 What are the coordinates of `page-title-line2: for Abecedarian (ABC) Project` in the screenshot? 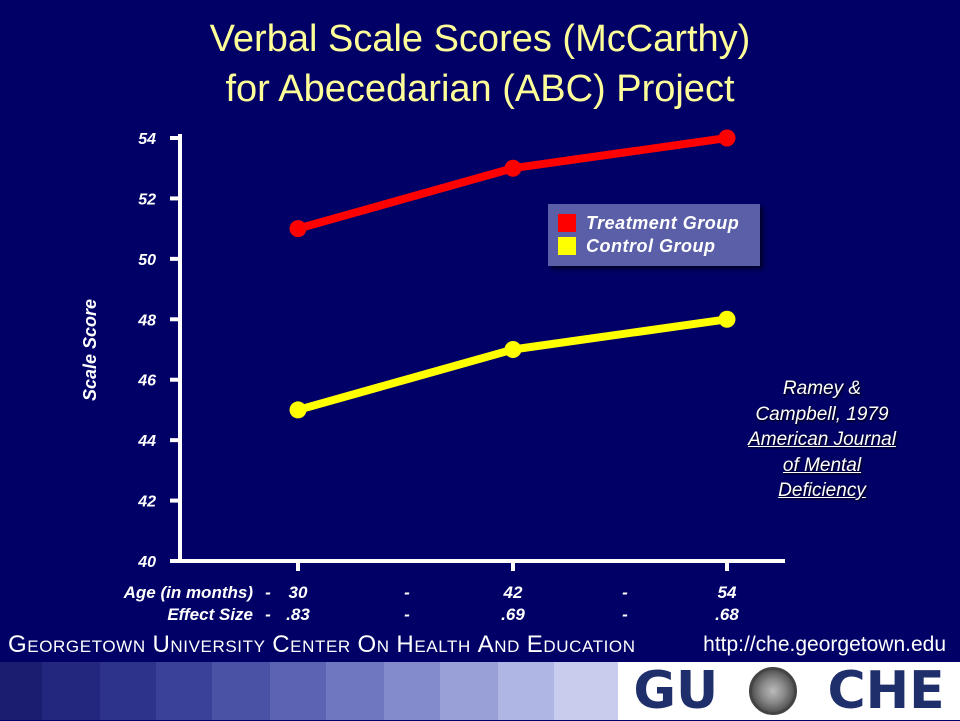 It's located at (480, 89).